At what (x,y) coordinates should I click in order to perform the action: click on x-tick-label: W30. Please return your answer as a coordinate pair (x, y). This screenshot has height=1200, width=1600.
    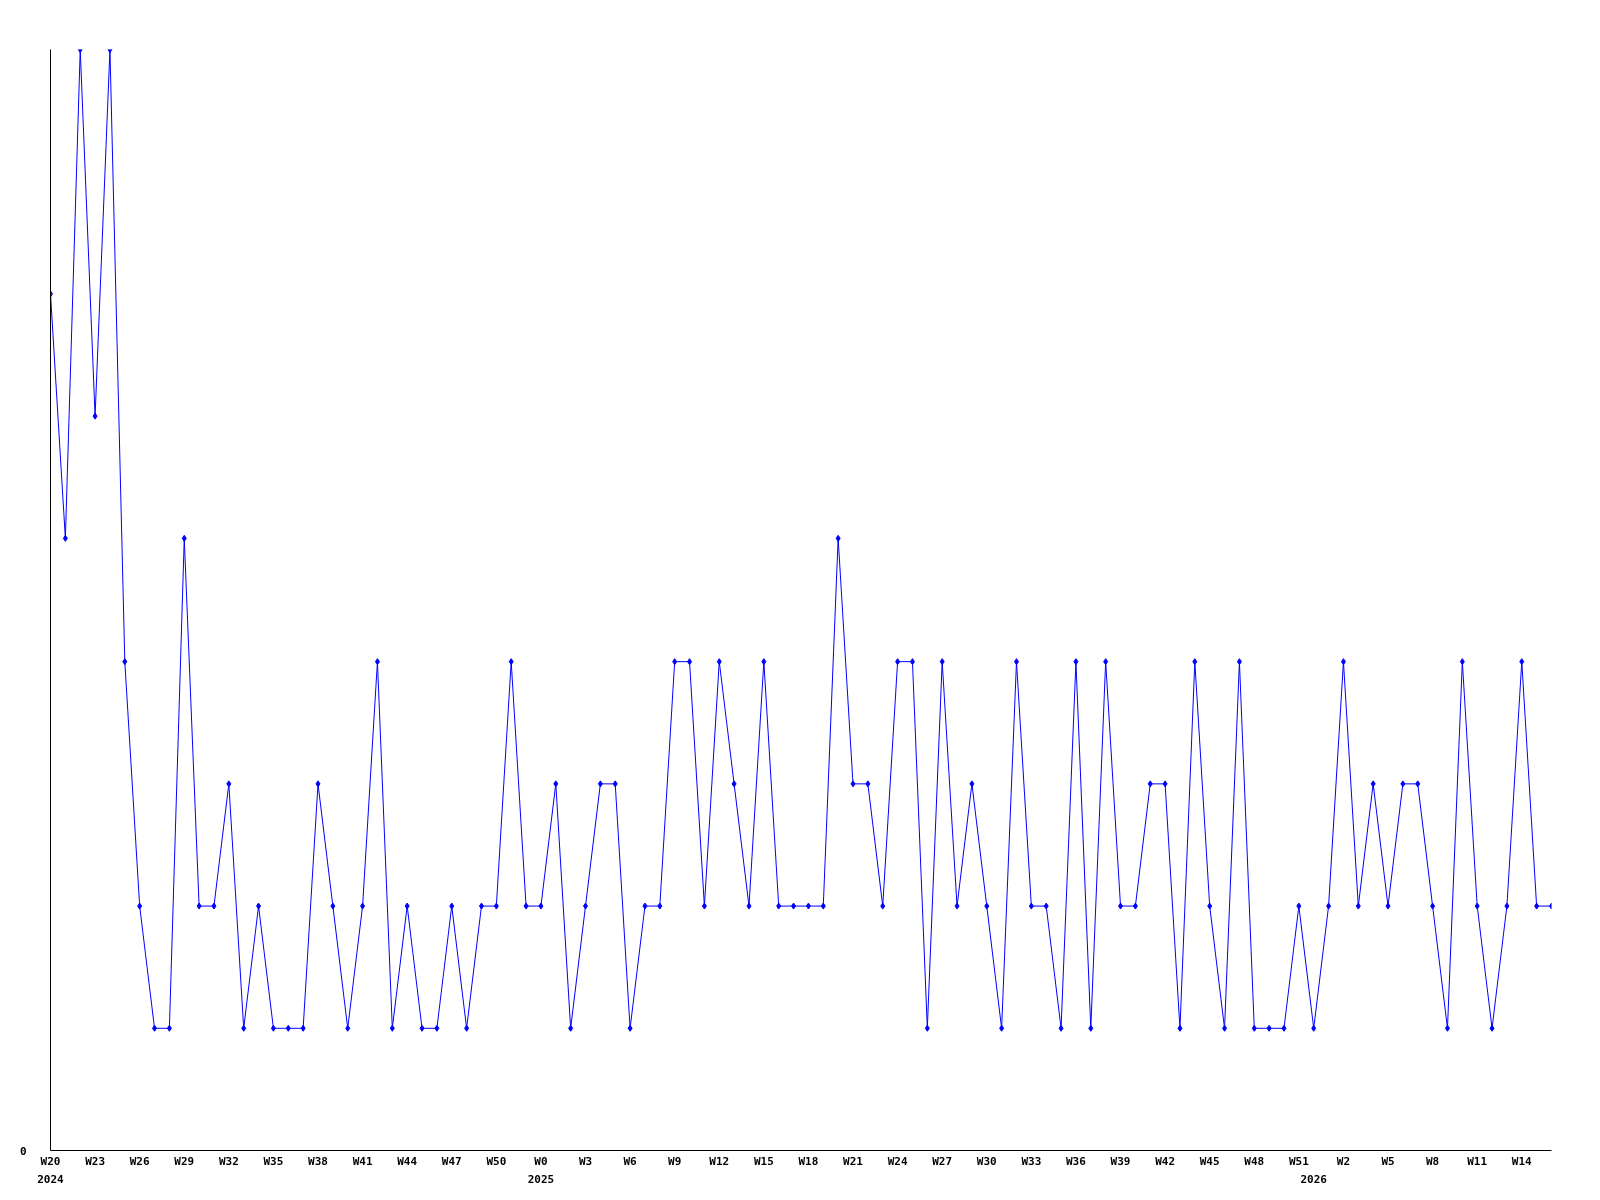
    Looking at the image, I should click on (986, 1161).